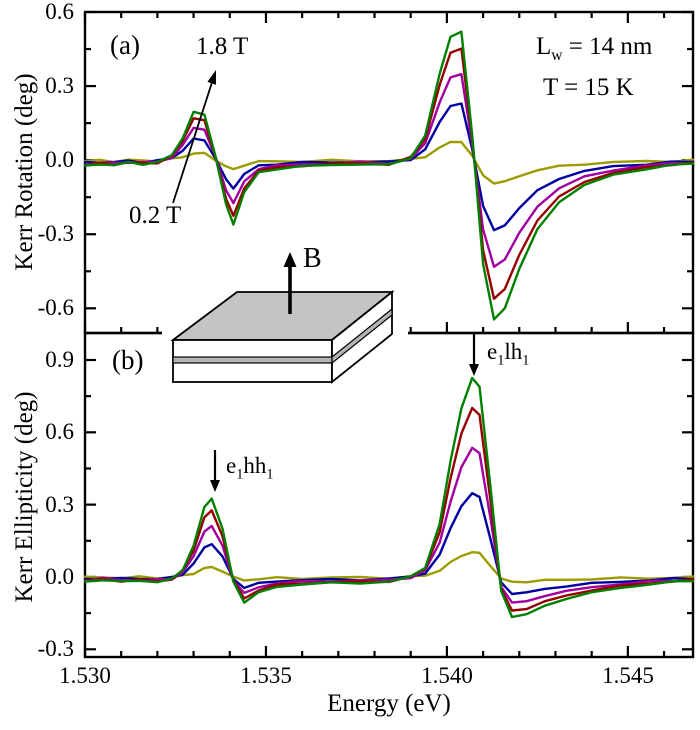 This screenshot has height=730, width=700. I want to click on hh-sub2: 1, so click(270, 474).